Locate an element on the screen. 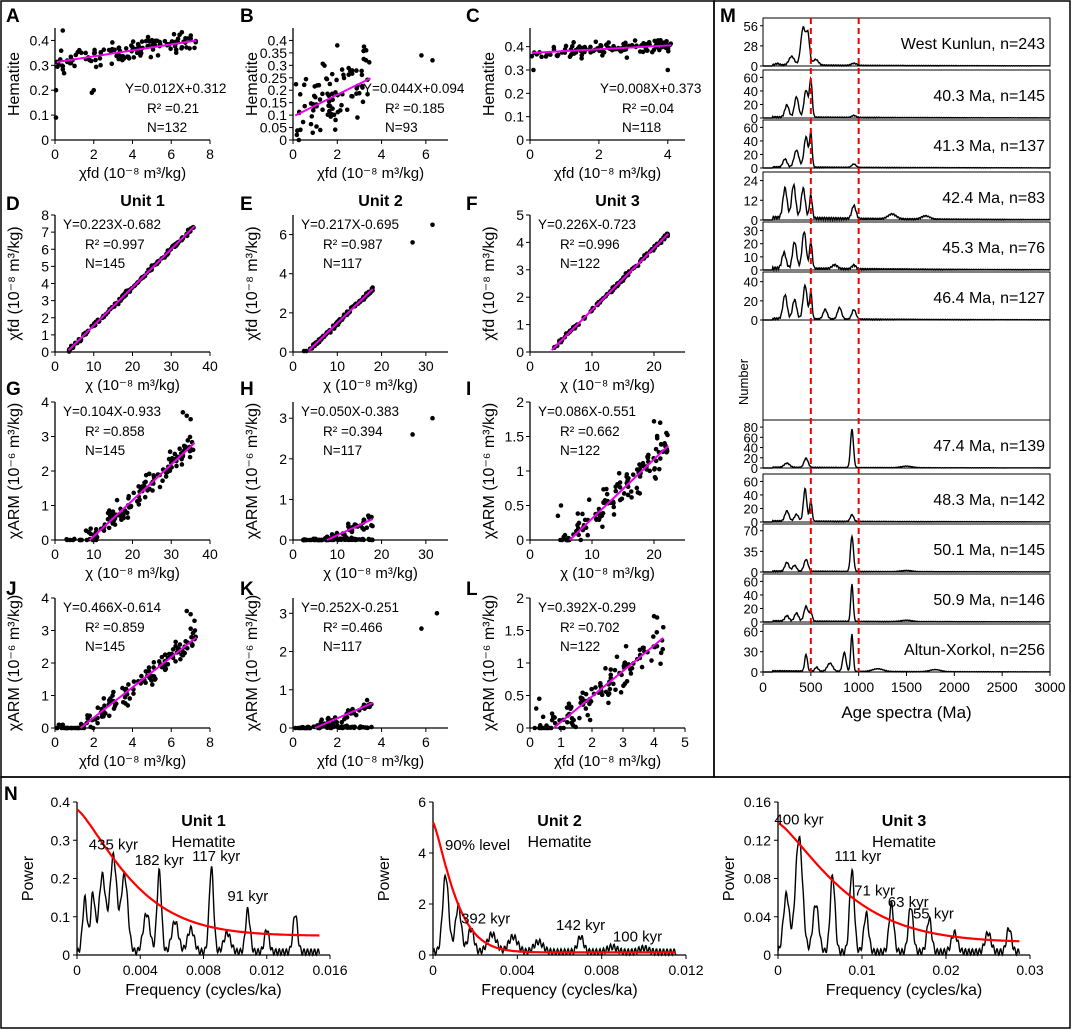  x-tick-label: 6 is located at coordinates (171, 154).